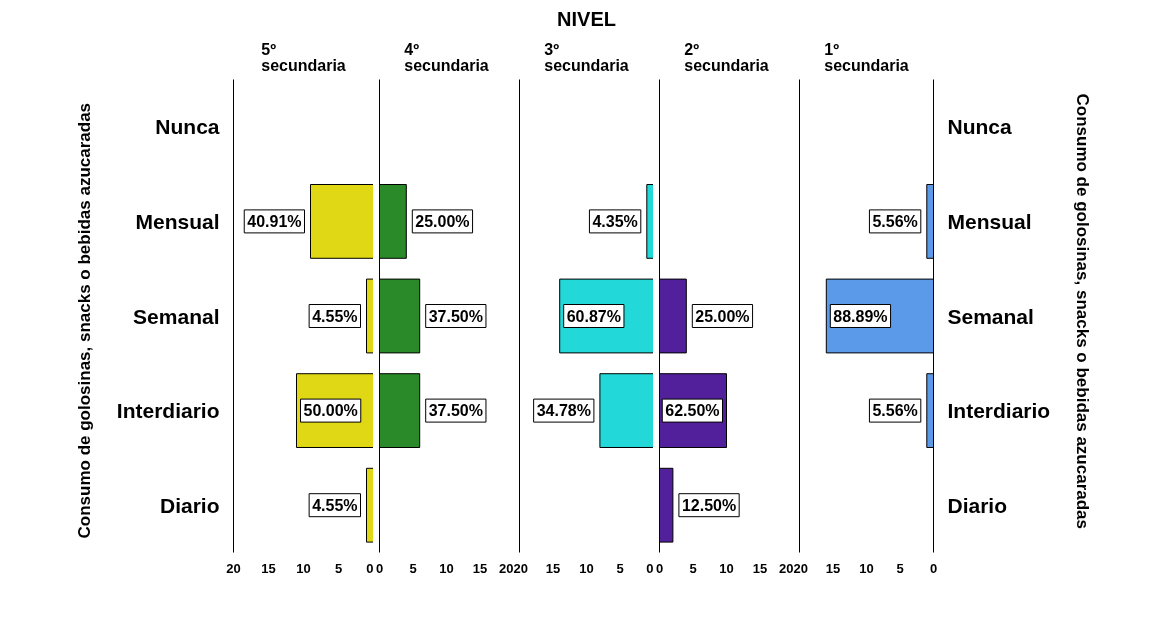 The image size is (1159, 626). What do you see at coordinates (726, 58) in the screenshot?
I see `chart-subtitle: 2º secundaria` at bounding box center [726, 58].